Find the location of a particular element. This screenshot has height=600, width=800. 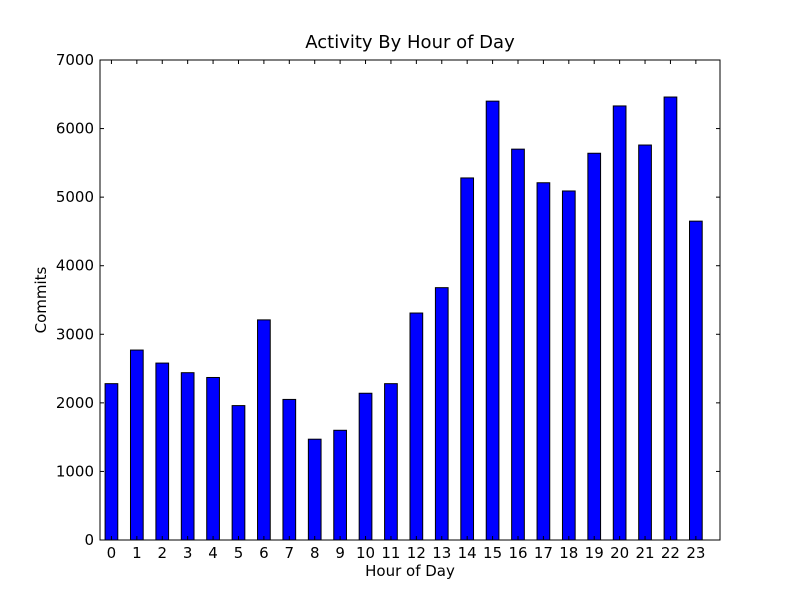

x-tick-label: 20 is located at coordinates (619, 553).